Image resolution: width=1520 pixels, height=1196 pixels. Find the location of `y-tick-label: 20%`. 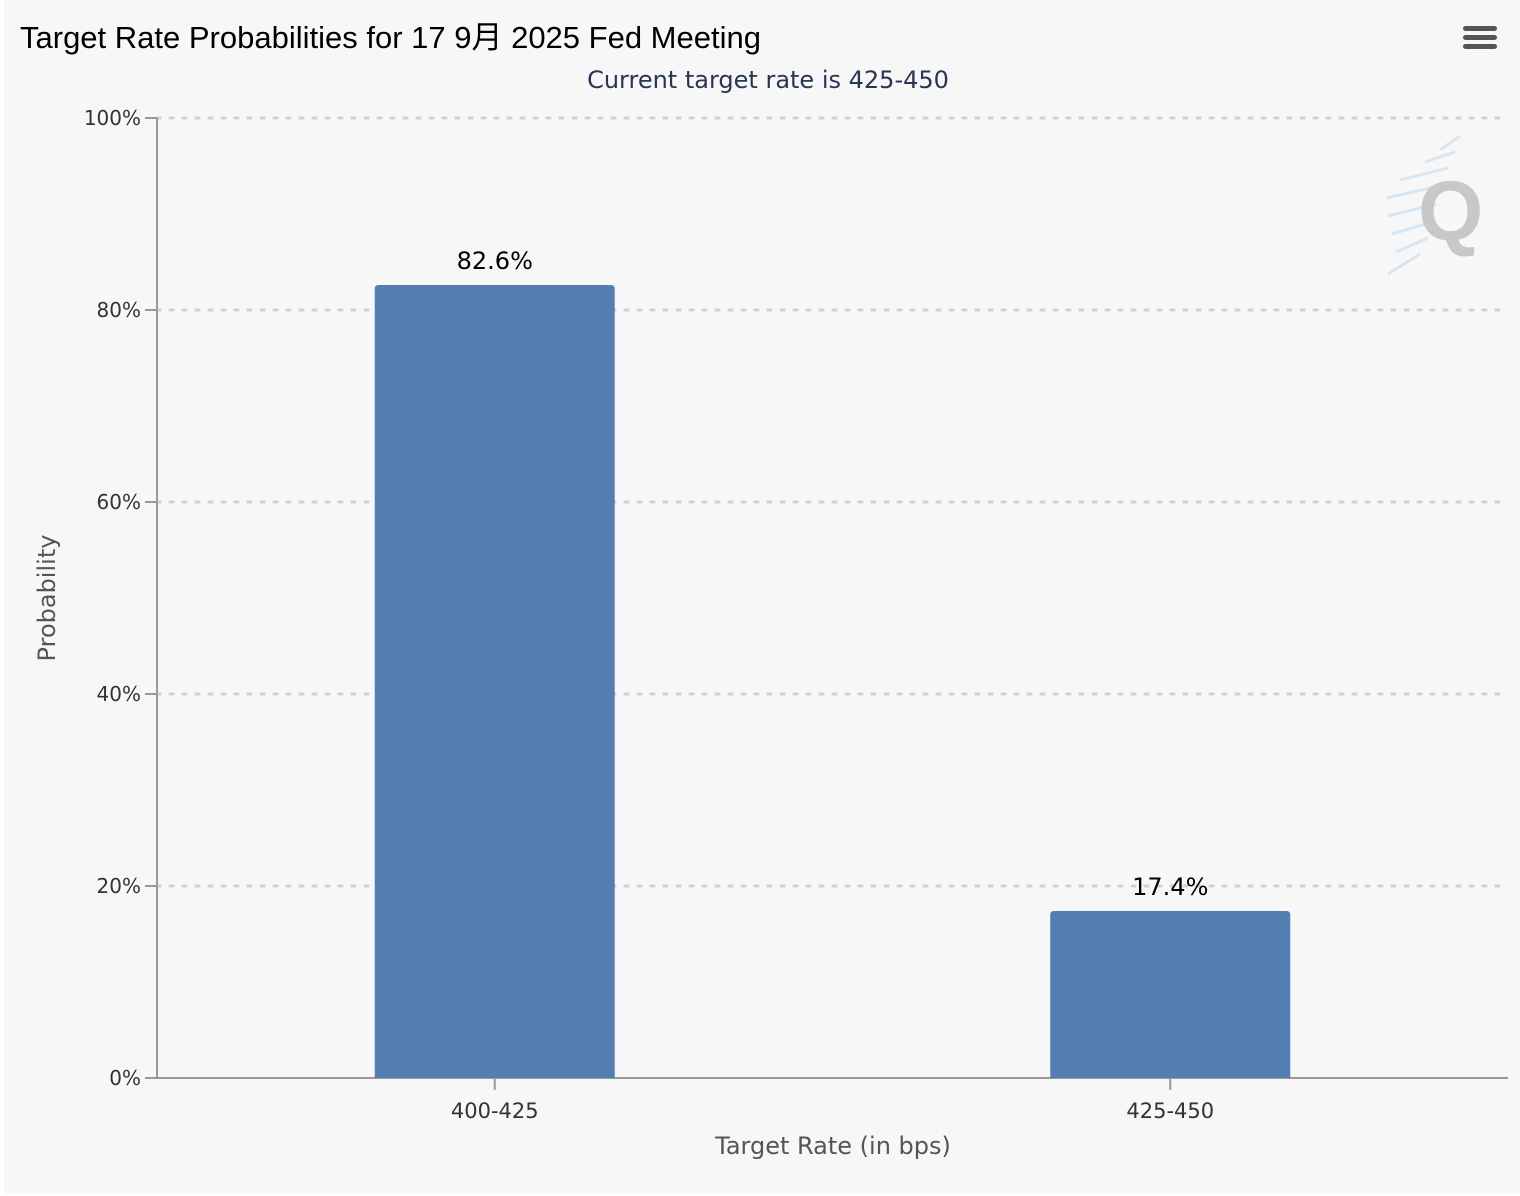

y-tick-label: 20% is located at coordinates (119, 886).